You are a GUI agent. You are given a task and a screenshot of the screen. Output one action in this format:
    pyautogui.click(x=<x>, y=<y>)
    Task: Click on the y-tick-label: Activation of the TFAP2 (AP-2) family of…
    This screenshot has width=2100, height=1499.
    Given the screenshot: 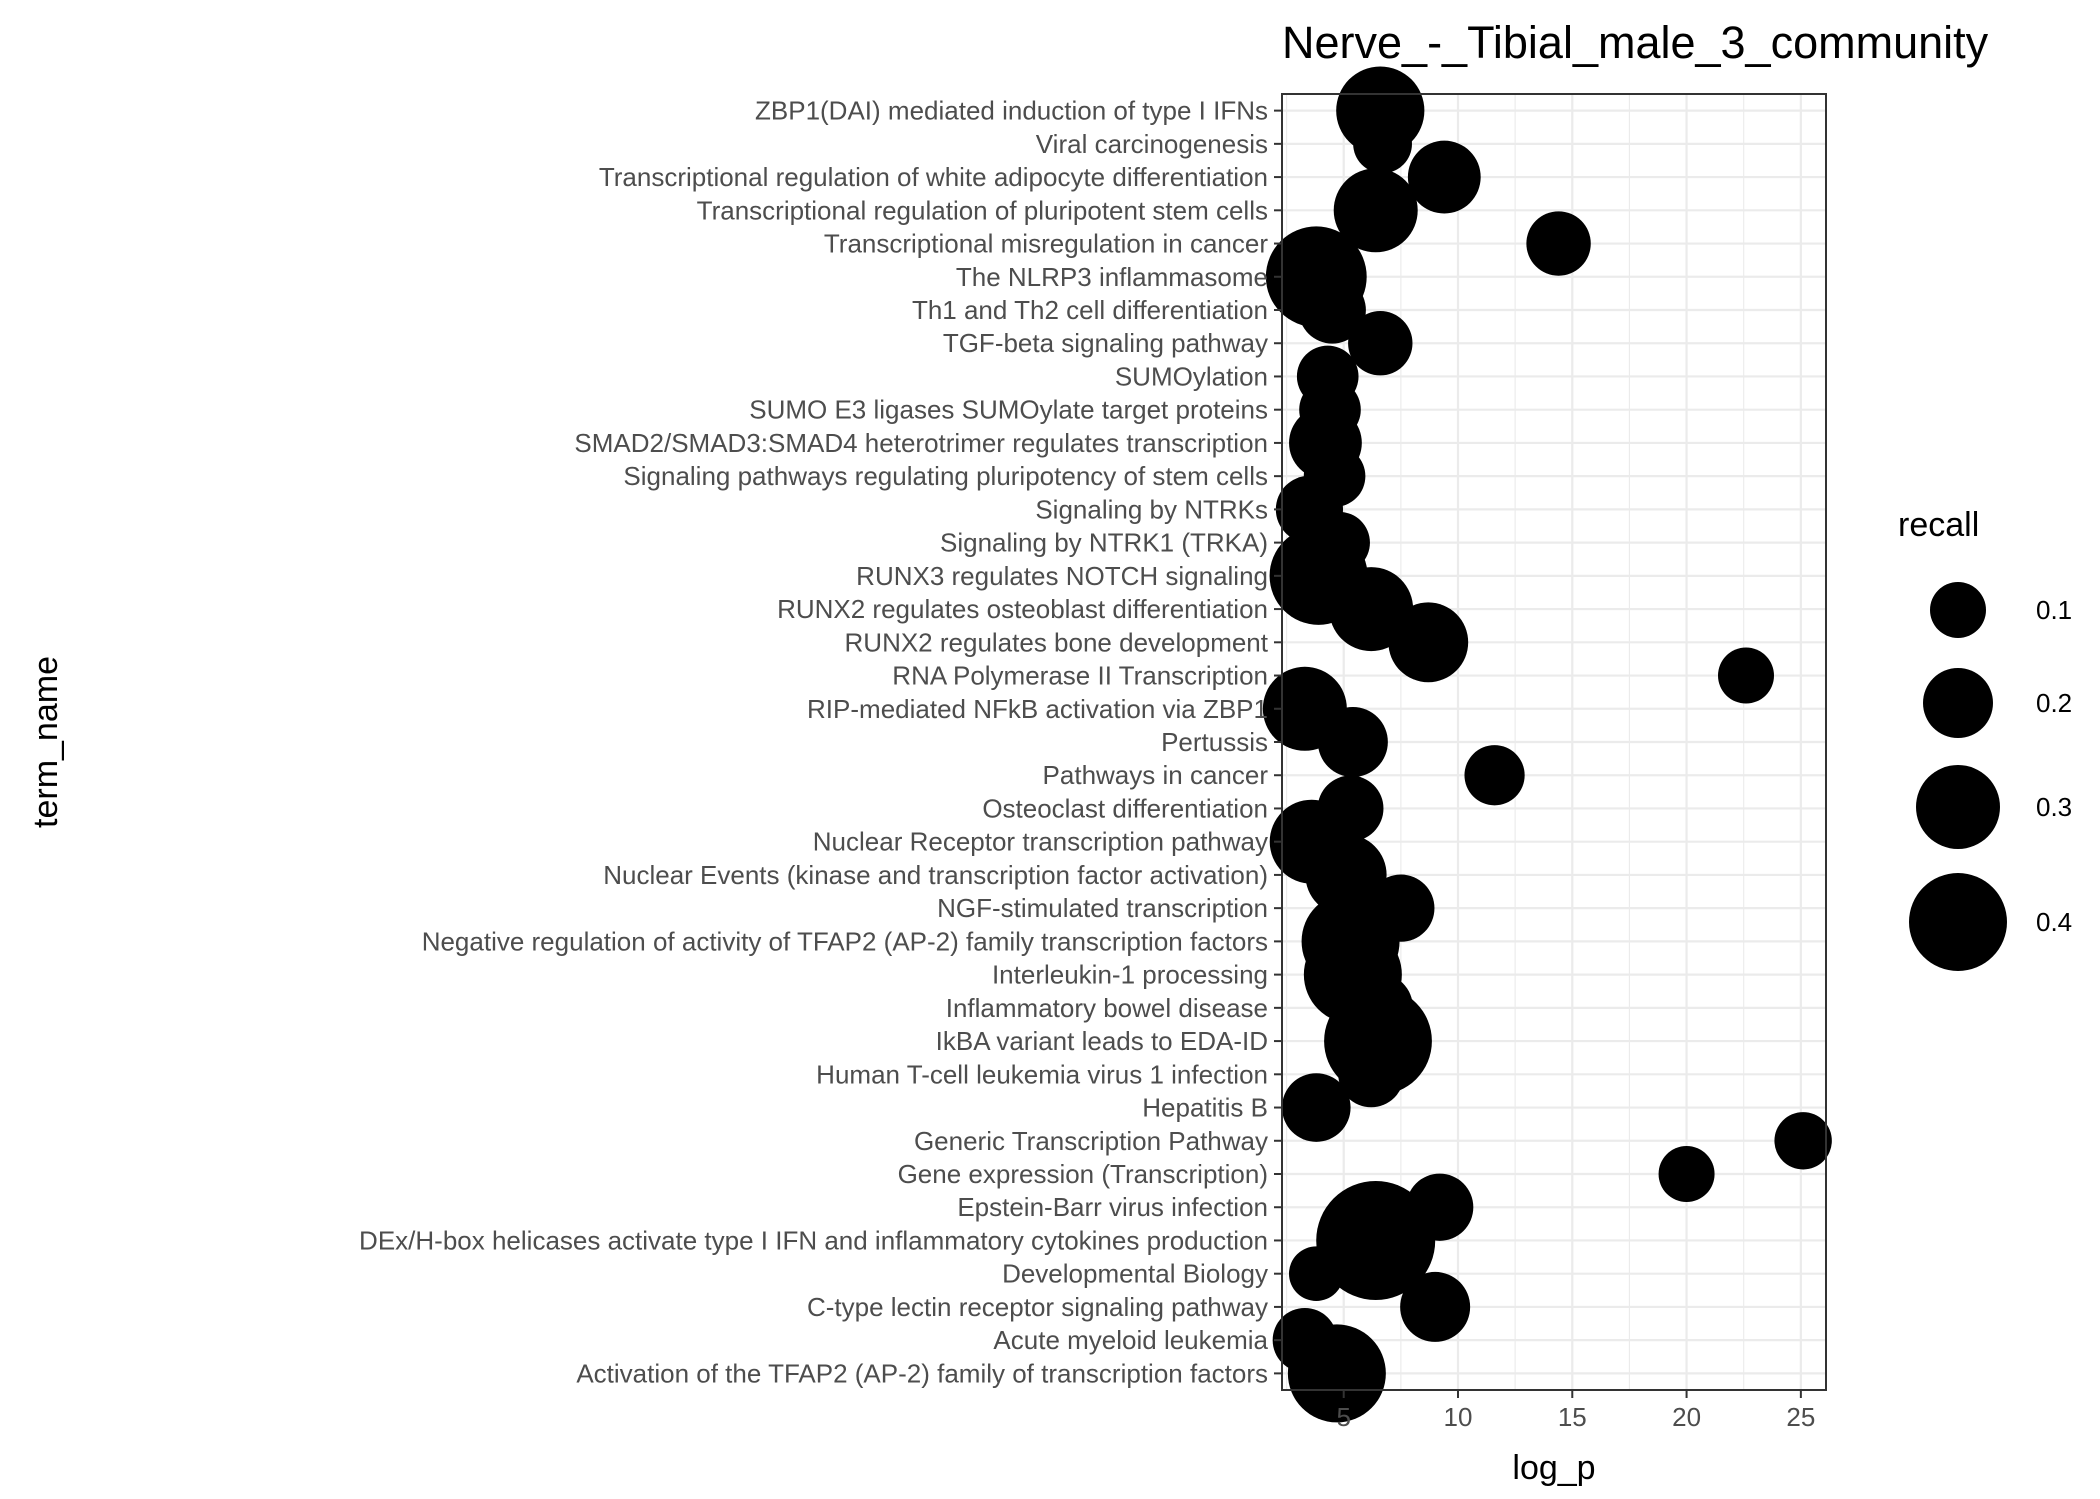 What is the action you would take?
    pyautogui.click(x=922, y=1373)
    